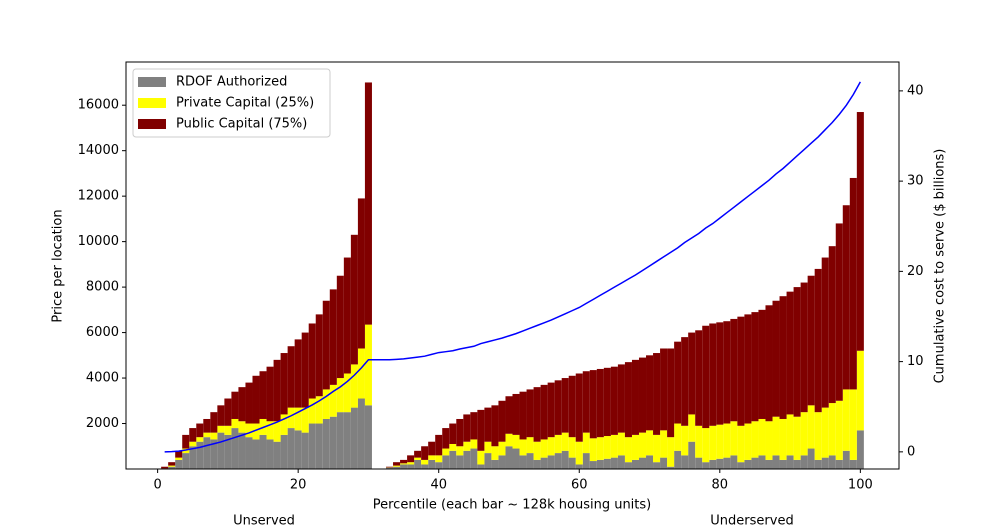 The image size is (1000, 528). What do you see at coordinates (102, 287) in the screenshot?
I see `y-tick-label: 8000` at bounding box center [102, 287].